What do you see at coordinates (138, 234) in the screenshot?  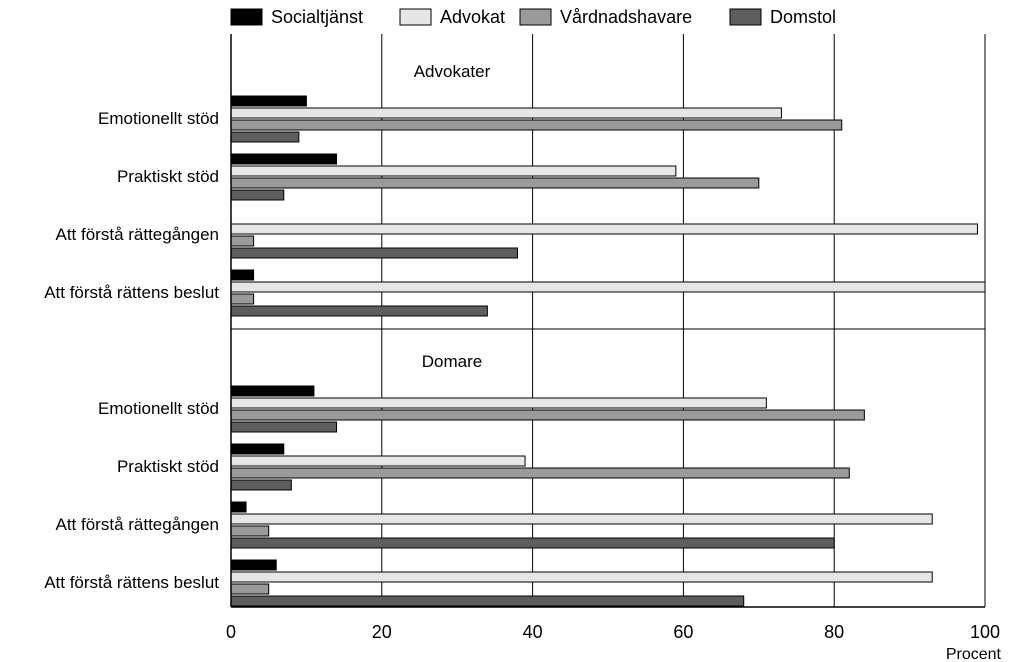 I see `category-label-advokater-att-forsta-rattegangen: Att förstå rättegången` at bounding box center [138, 234].